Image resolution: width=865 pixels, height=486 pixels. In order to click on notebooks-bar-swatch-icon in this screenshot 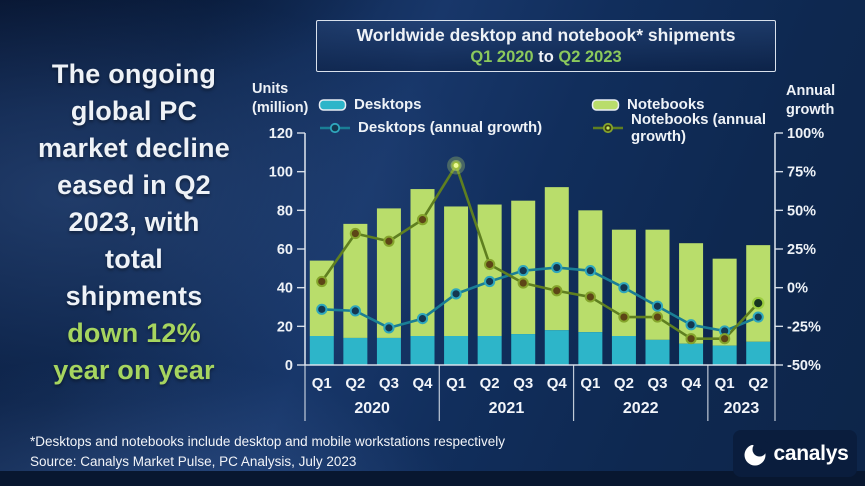, I will do `click(605, 104)`.